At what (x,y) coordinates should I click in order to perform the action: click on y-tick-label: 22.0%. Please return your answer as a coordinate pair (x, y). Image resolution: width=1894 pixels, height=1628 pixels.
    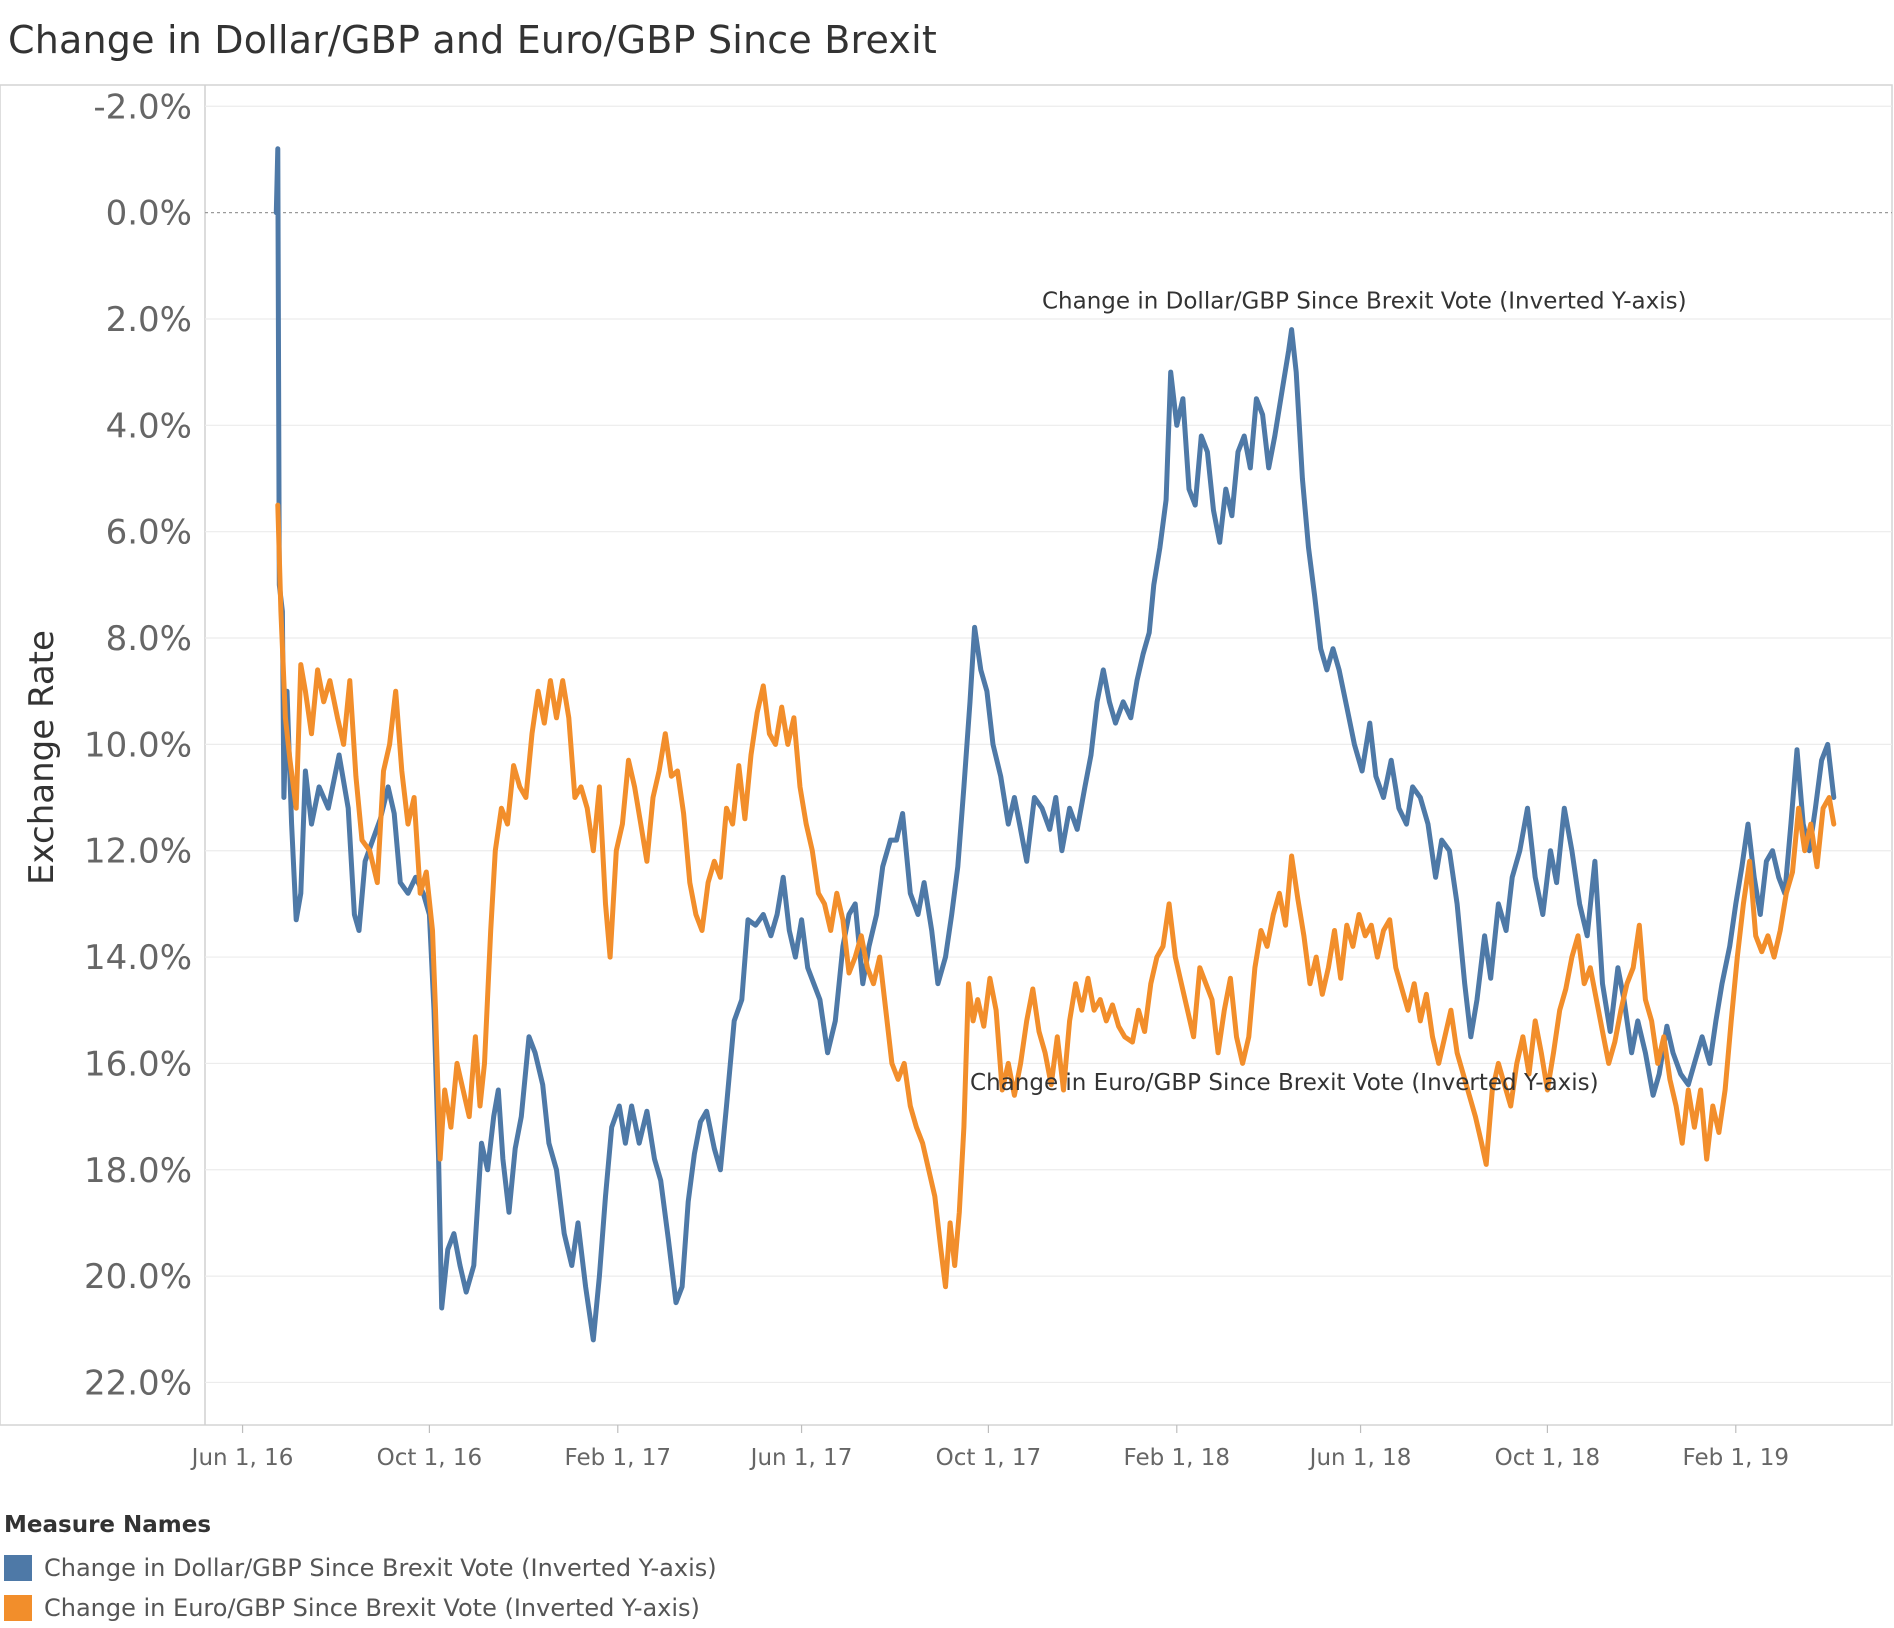
    Looking at the image, I should click on (138, 1383).